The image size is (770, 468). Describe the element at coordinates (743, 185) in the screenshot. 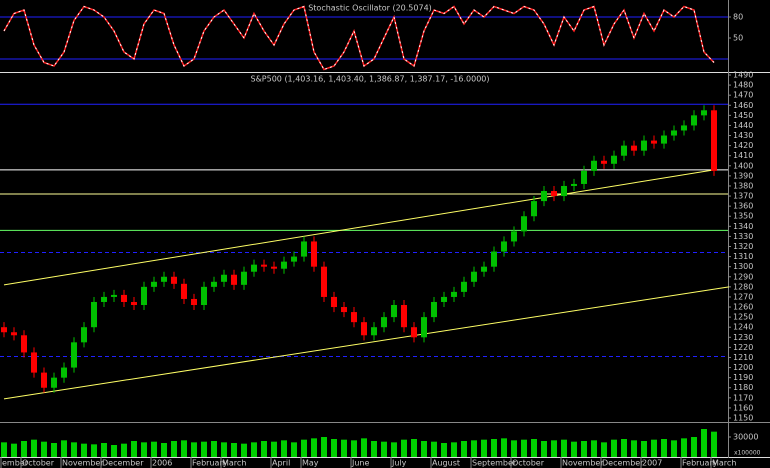

I see `y-tick-label: 1380` at that location.